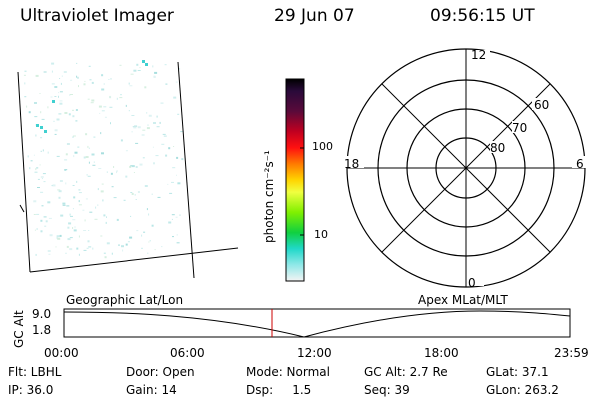  What do you see at coordinates (186, 170) in the screenshot?
I see `image-meridian-line` at bounding box center [186, 170].